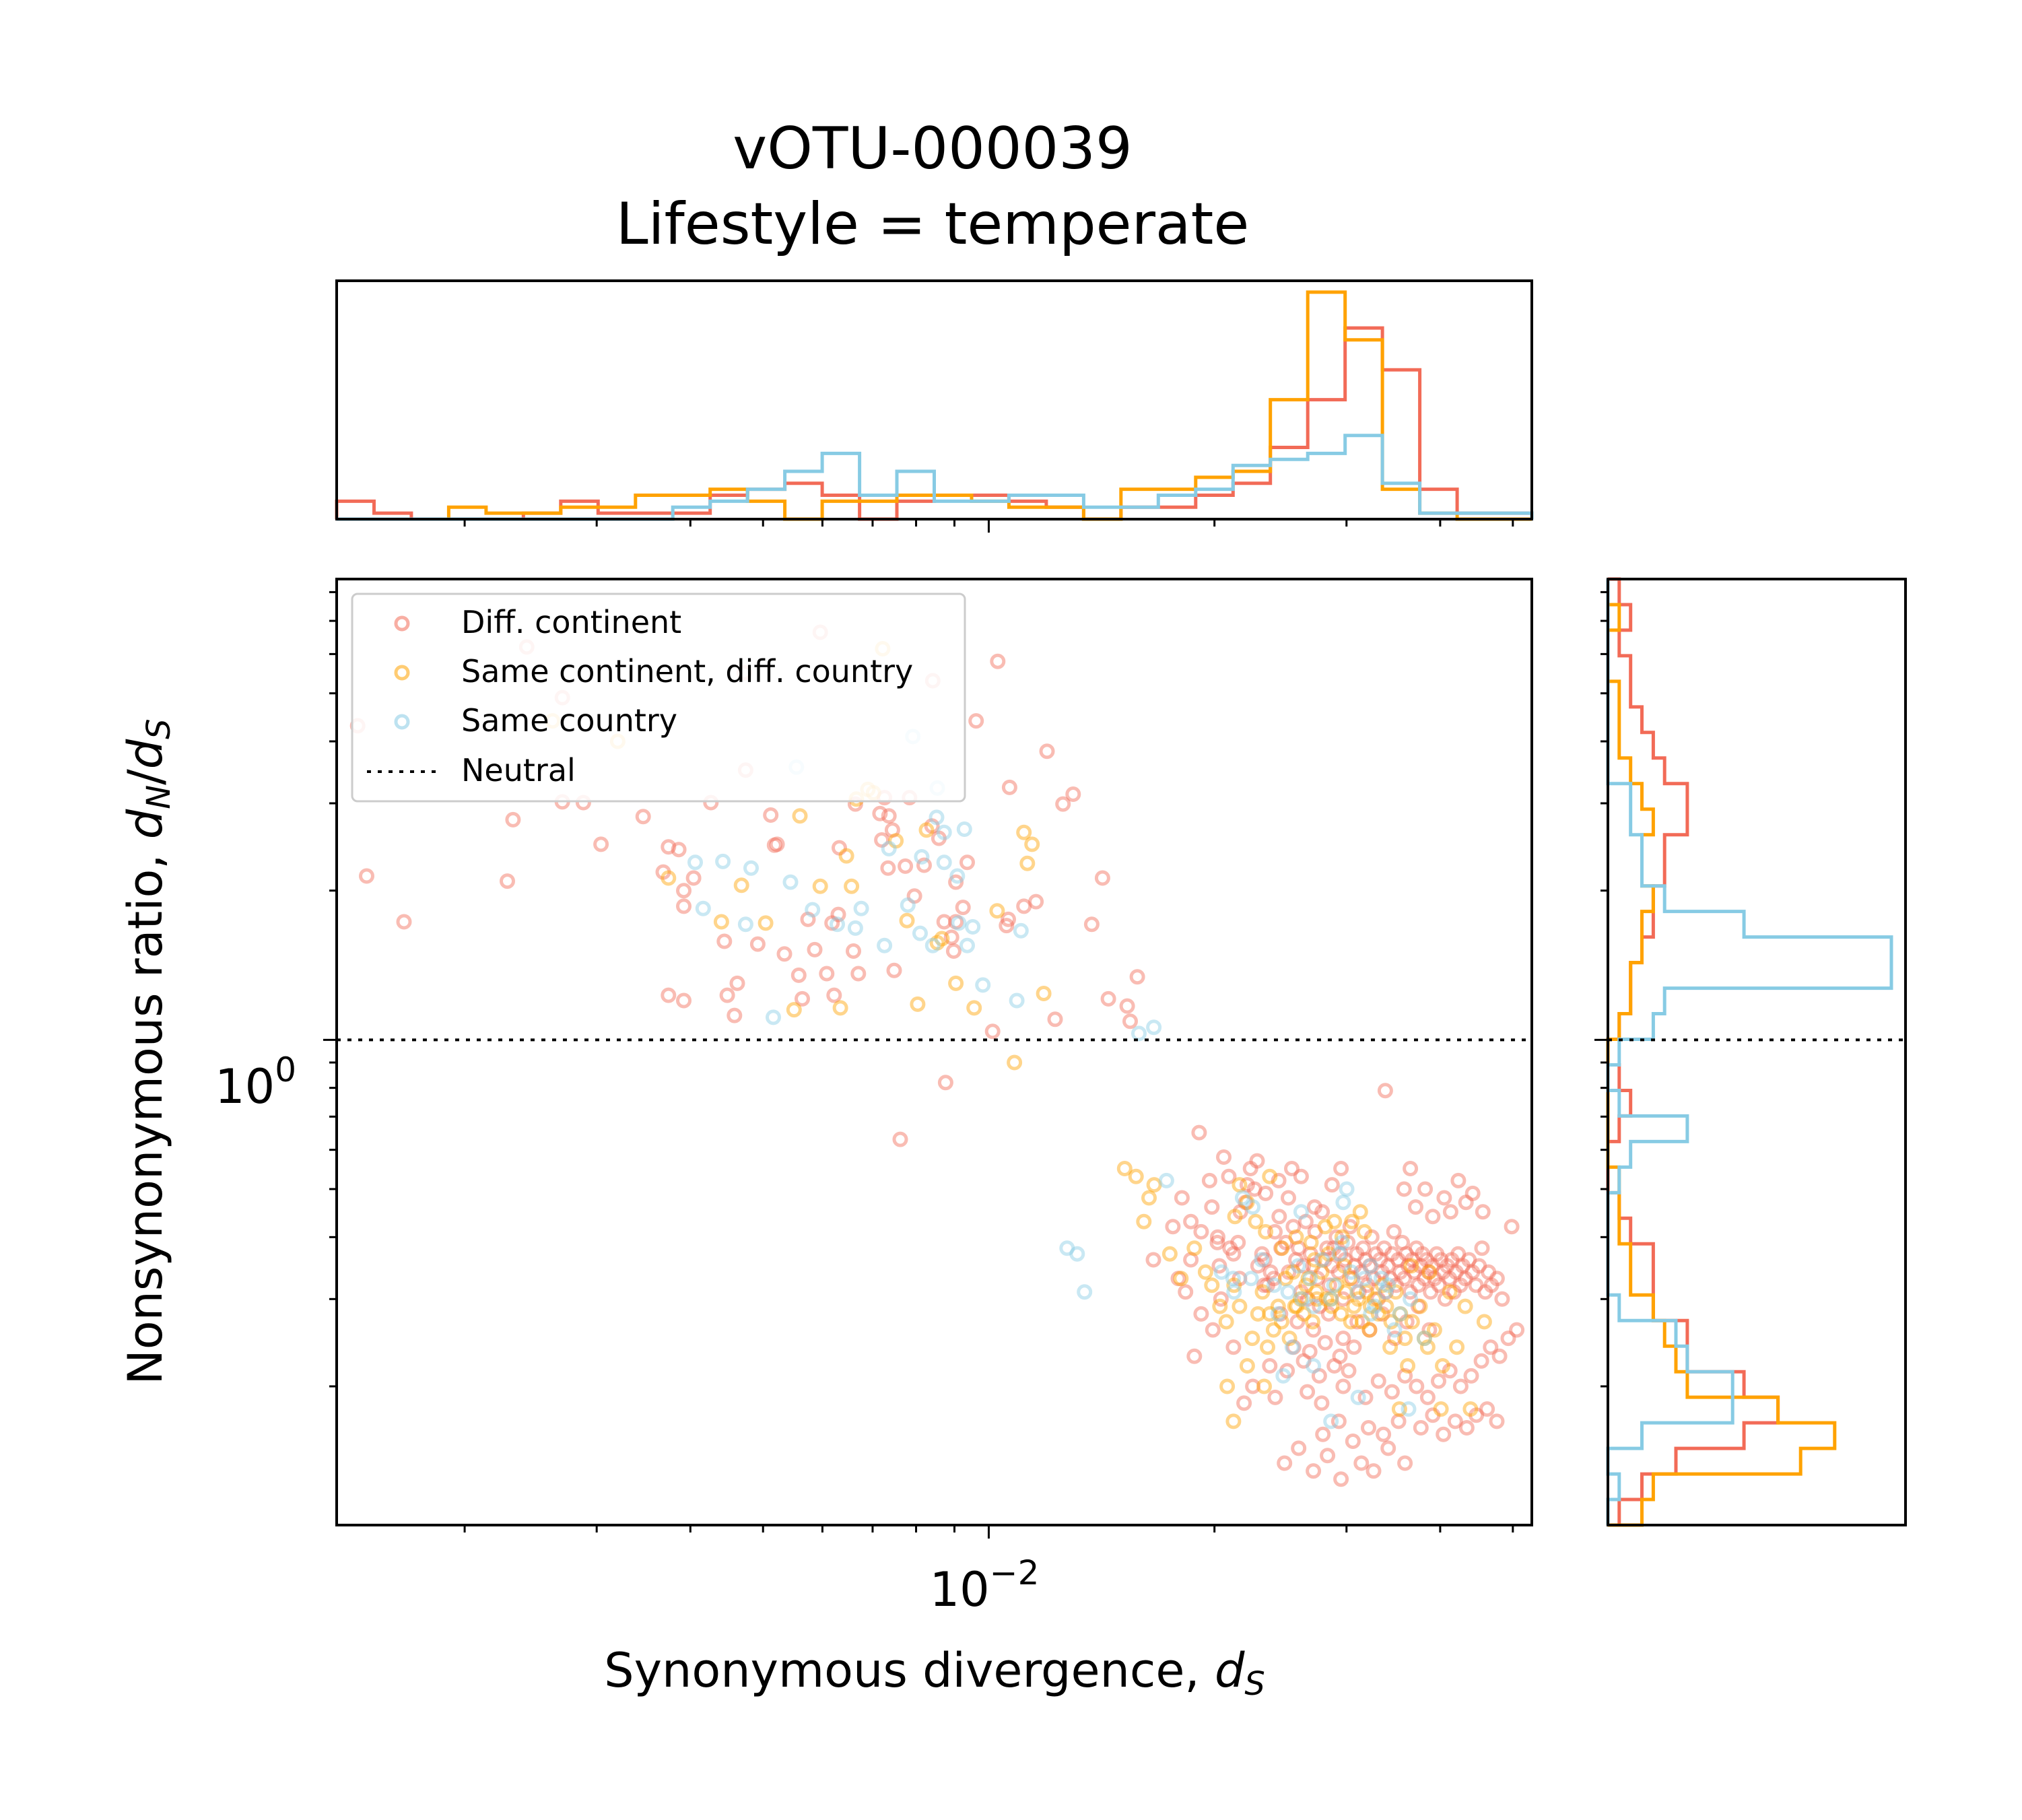  I want to click on legend-label-same-country: Same country, so click(569, 720).